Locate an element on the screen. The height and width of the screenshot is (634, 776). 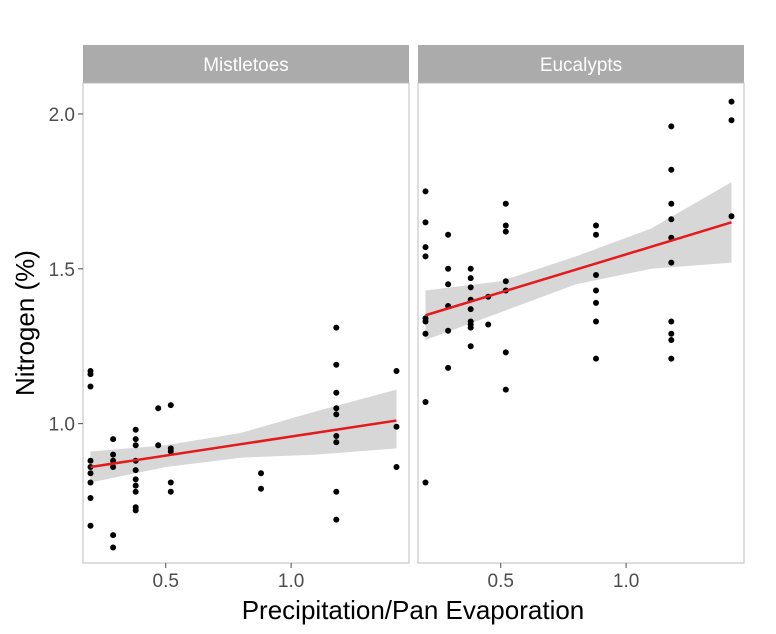
y-axis-title: Nitrogen (%) is located at coordinates (25, 323).